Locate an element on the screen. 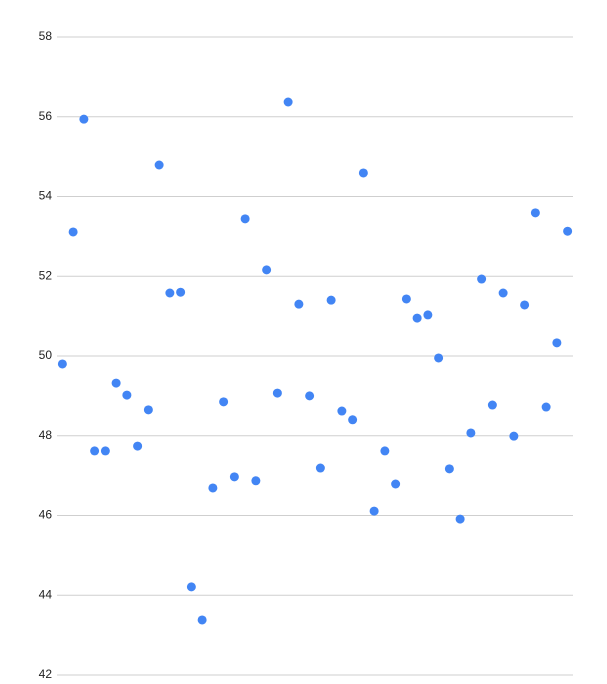 The width and height of the screenshot is (607, 684). y-tick-label: 52 is located at coordinates (46, 275).